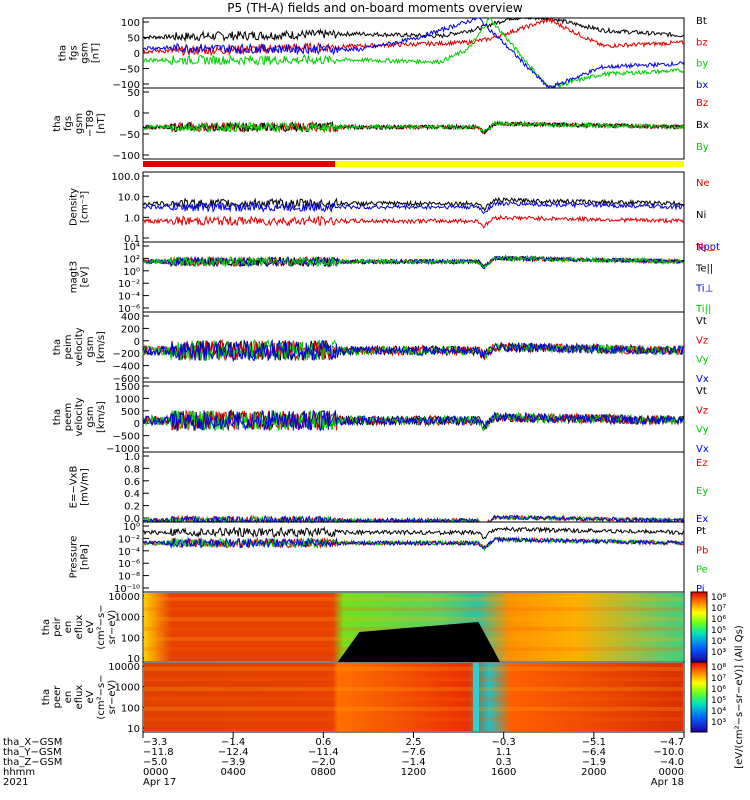 This screenshot has width=750, height=800. What do you see at coordinates (132, 519) in the screenshot?
I see `ytick-label-efield: 0.0` at bounding box center [132, 519].